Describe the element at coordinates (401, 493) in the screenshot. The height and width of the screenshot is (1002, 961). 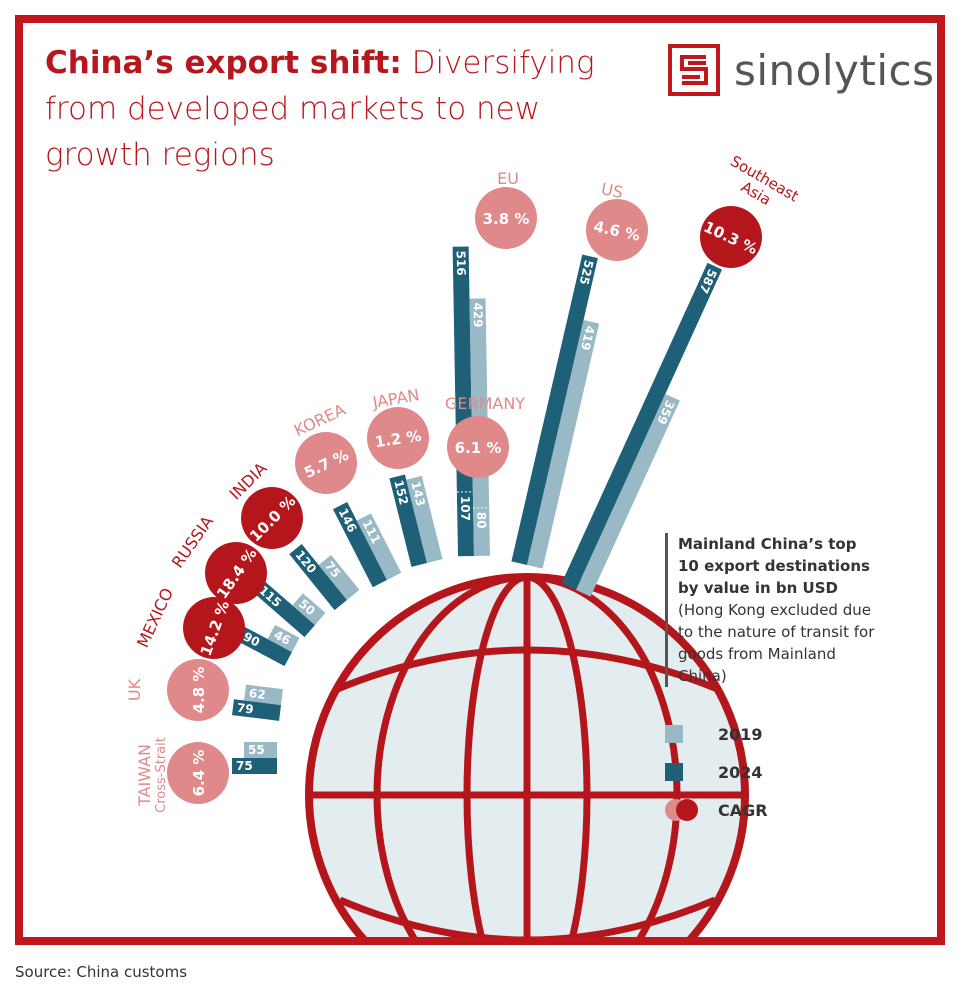
I see `value-label-2024-japan: 152` at that location.